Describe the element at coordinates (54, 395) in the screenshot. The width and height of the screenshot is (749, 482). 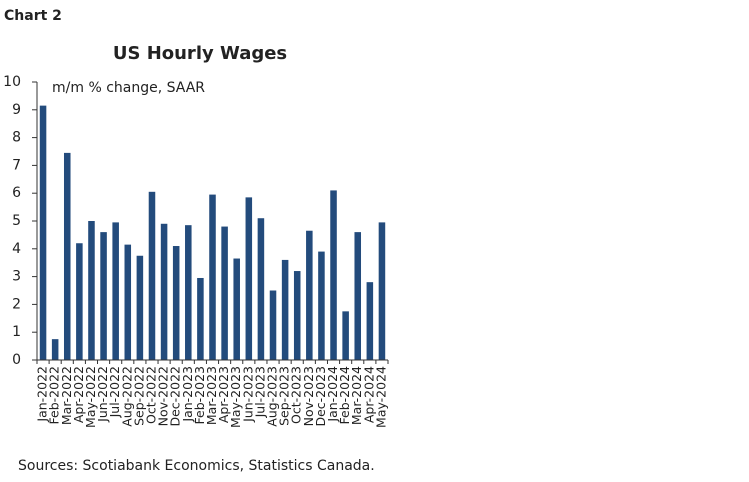
I see `x-tick-label: Feb-2022` at that location.